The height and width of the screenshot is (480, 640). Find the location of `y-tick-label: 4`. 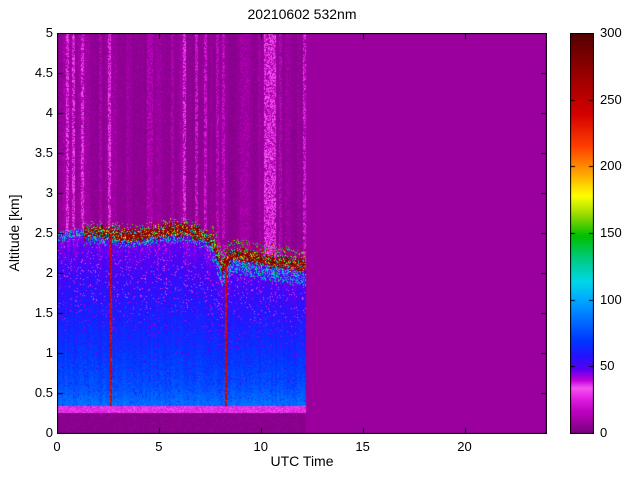

y-tick-label: 4 is located at coordinates (49, 112).